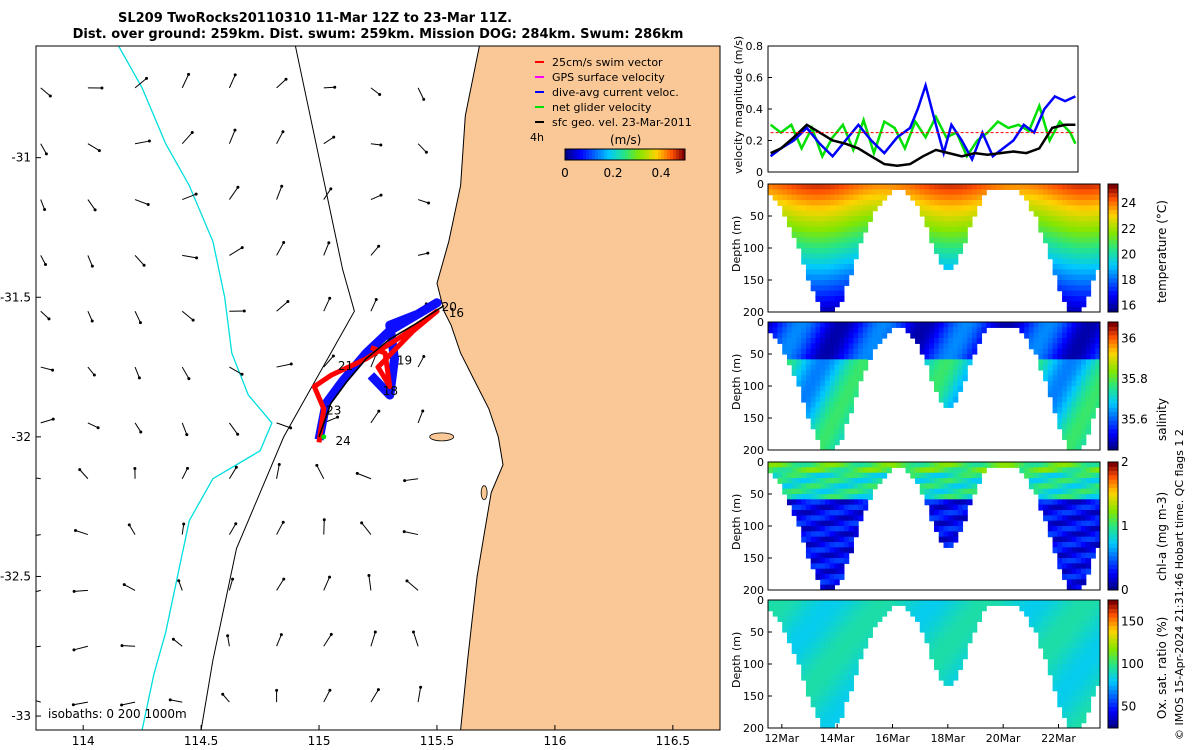  I want to click on section-ytick-label: 100, so click(753, 386).